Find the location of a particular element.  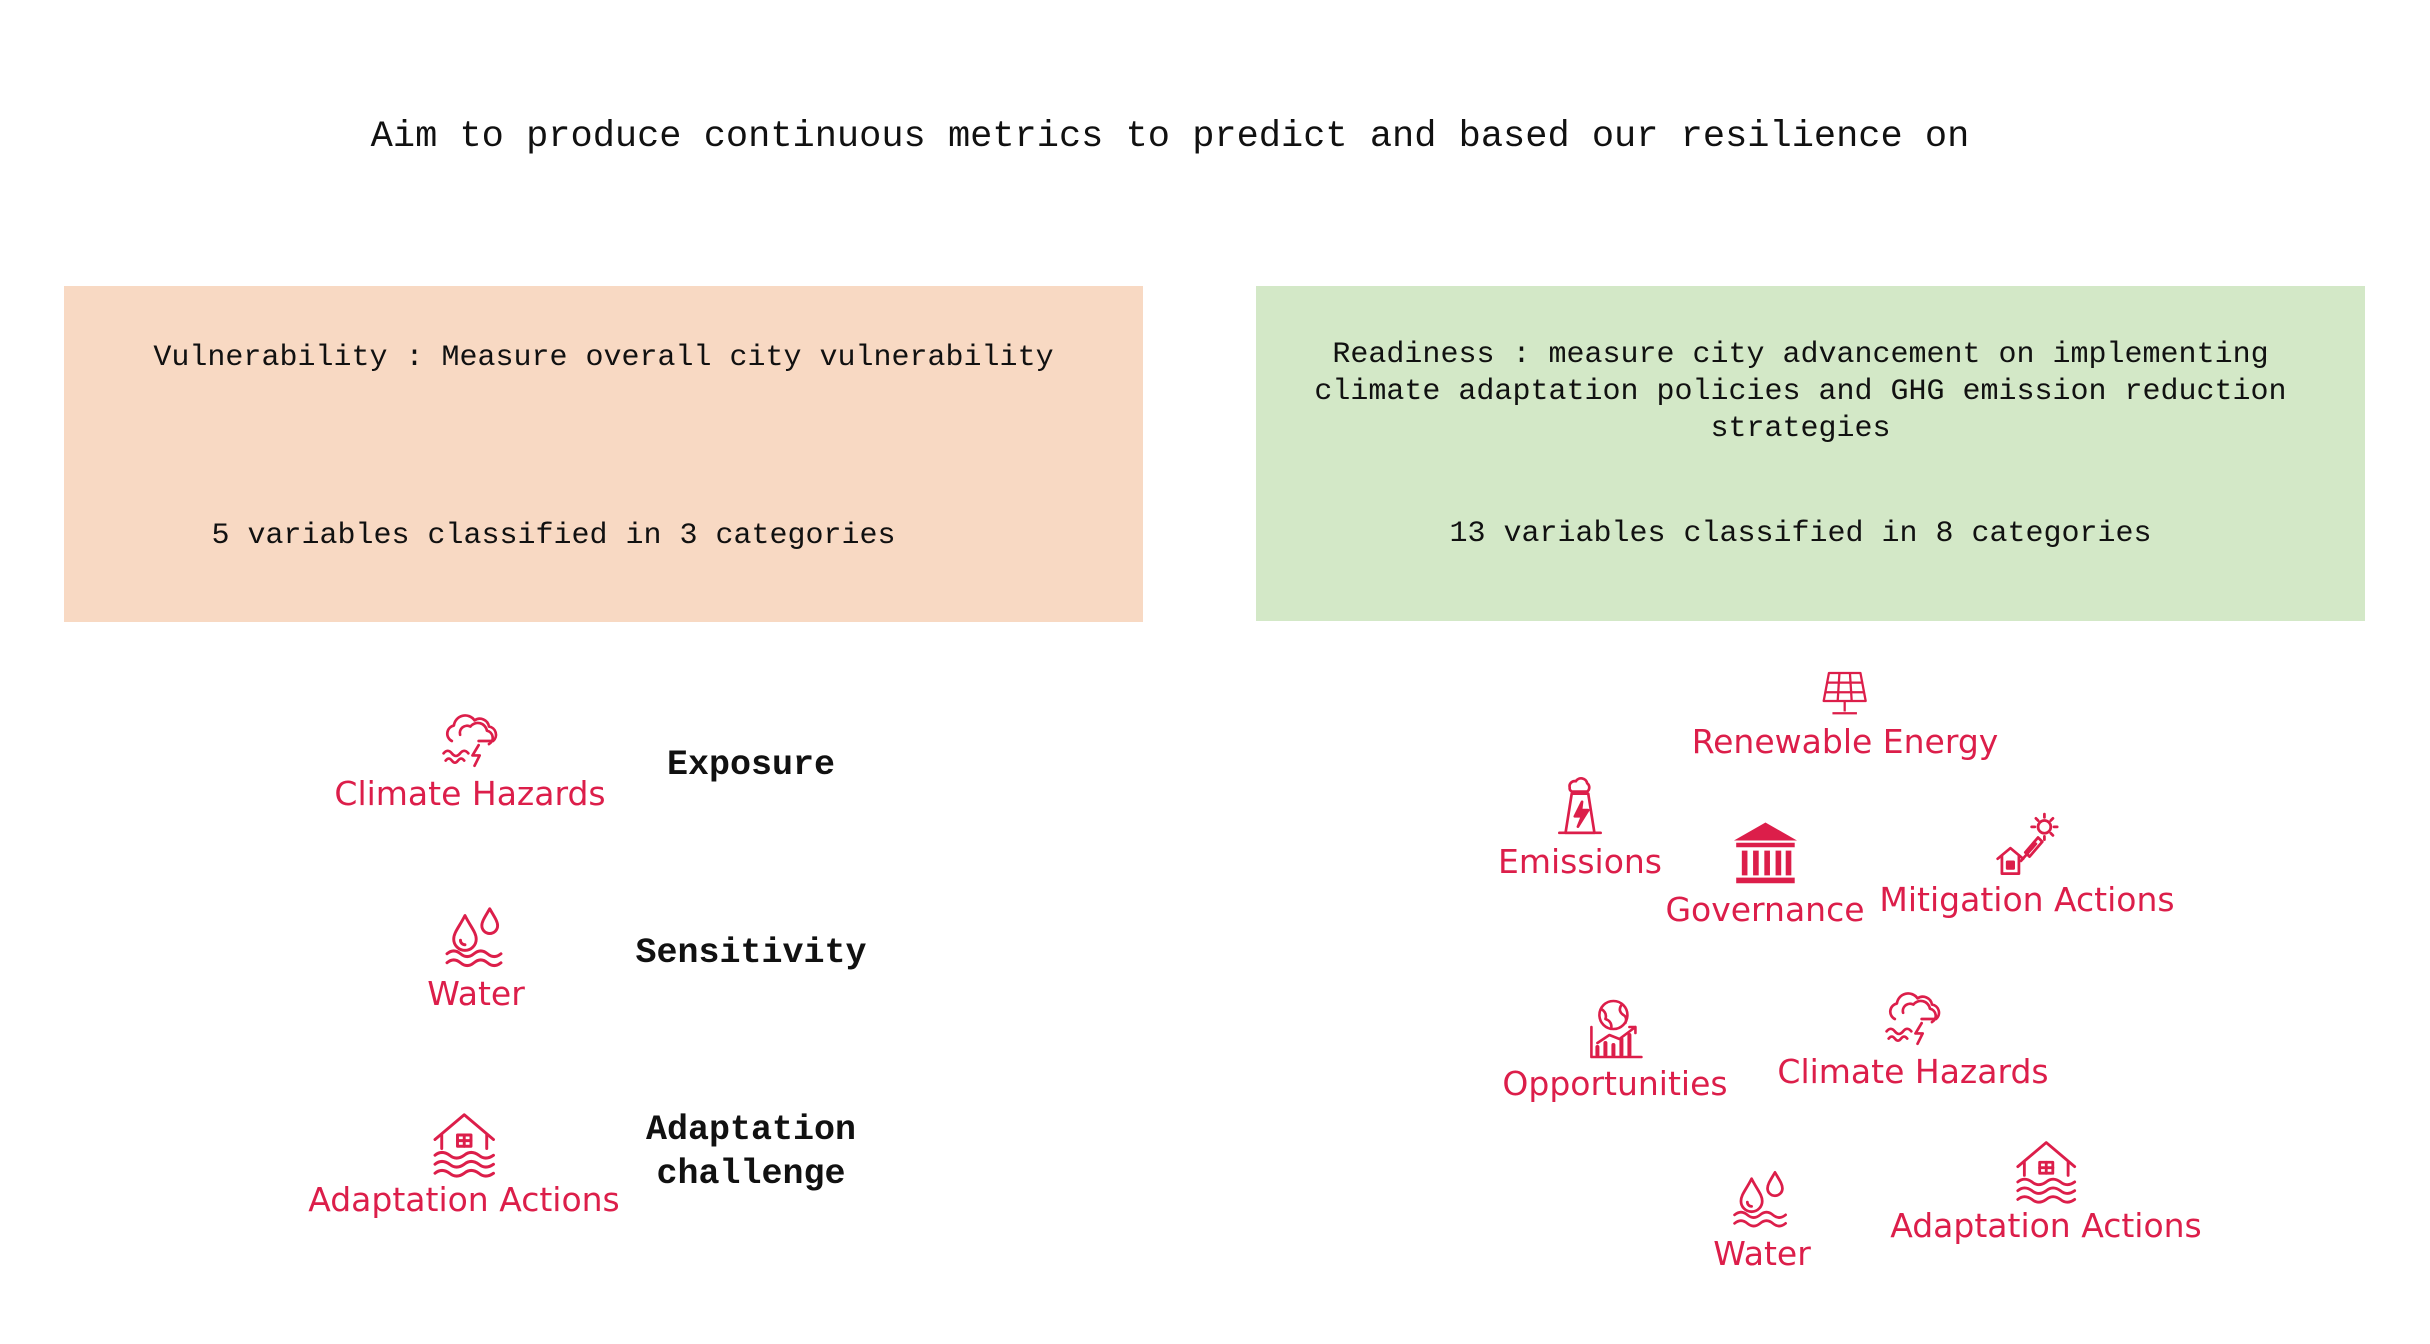

ready-variable-label: Renewable Energy is located at coordinates (1845, 741).